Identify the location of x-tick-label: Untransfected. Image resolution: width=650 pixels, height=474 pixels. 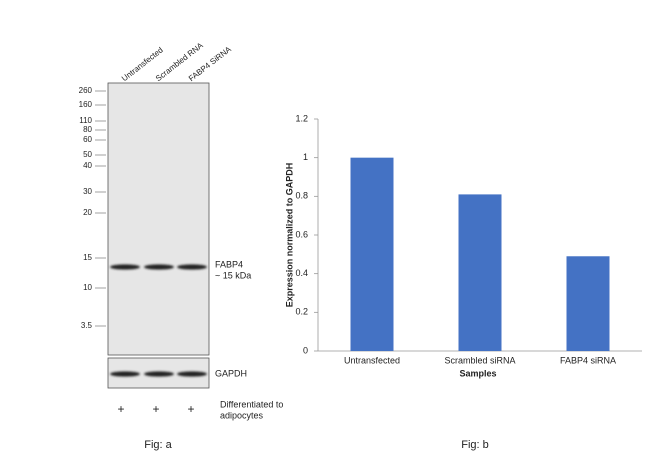
(372, 360).